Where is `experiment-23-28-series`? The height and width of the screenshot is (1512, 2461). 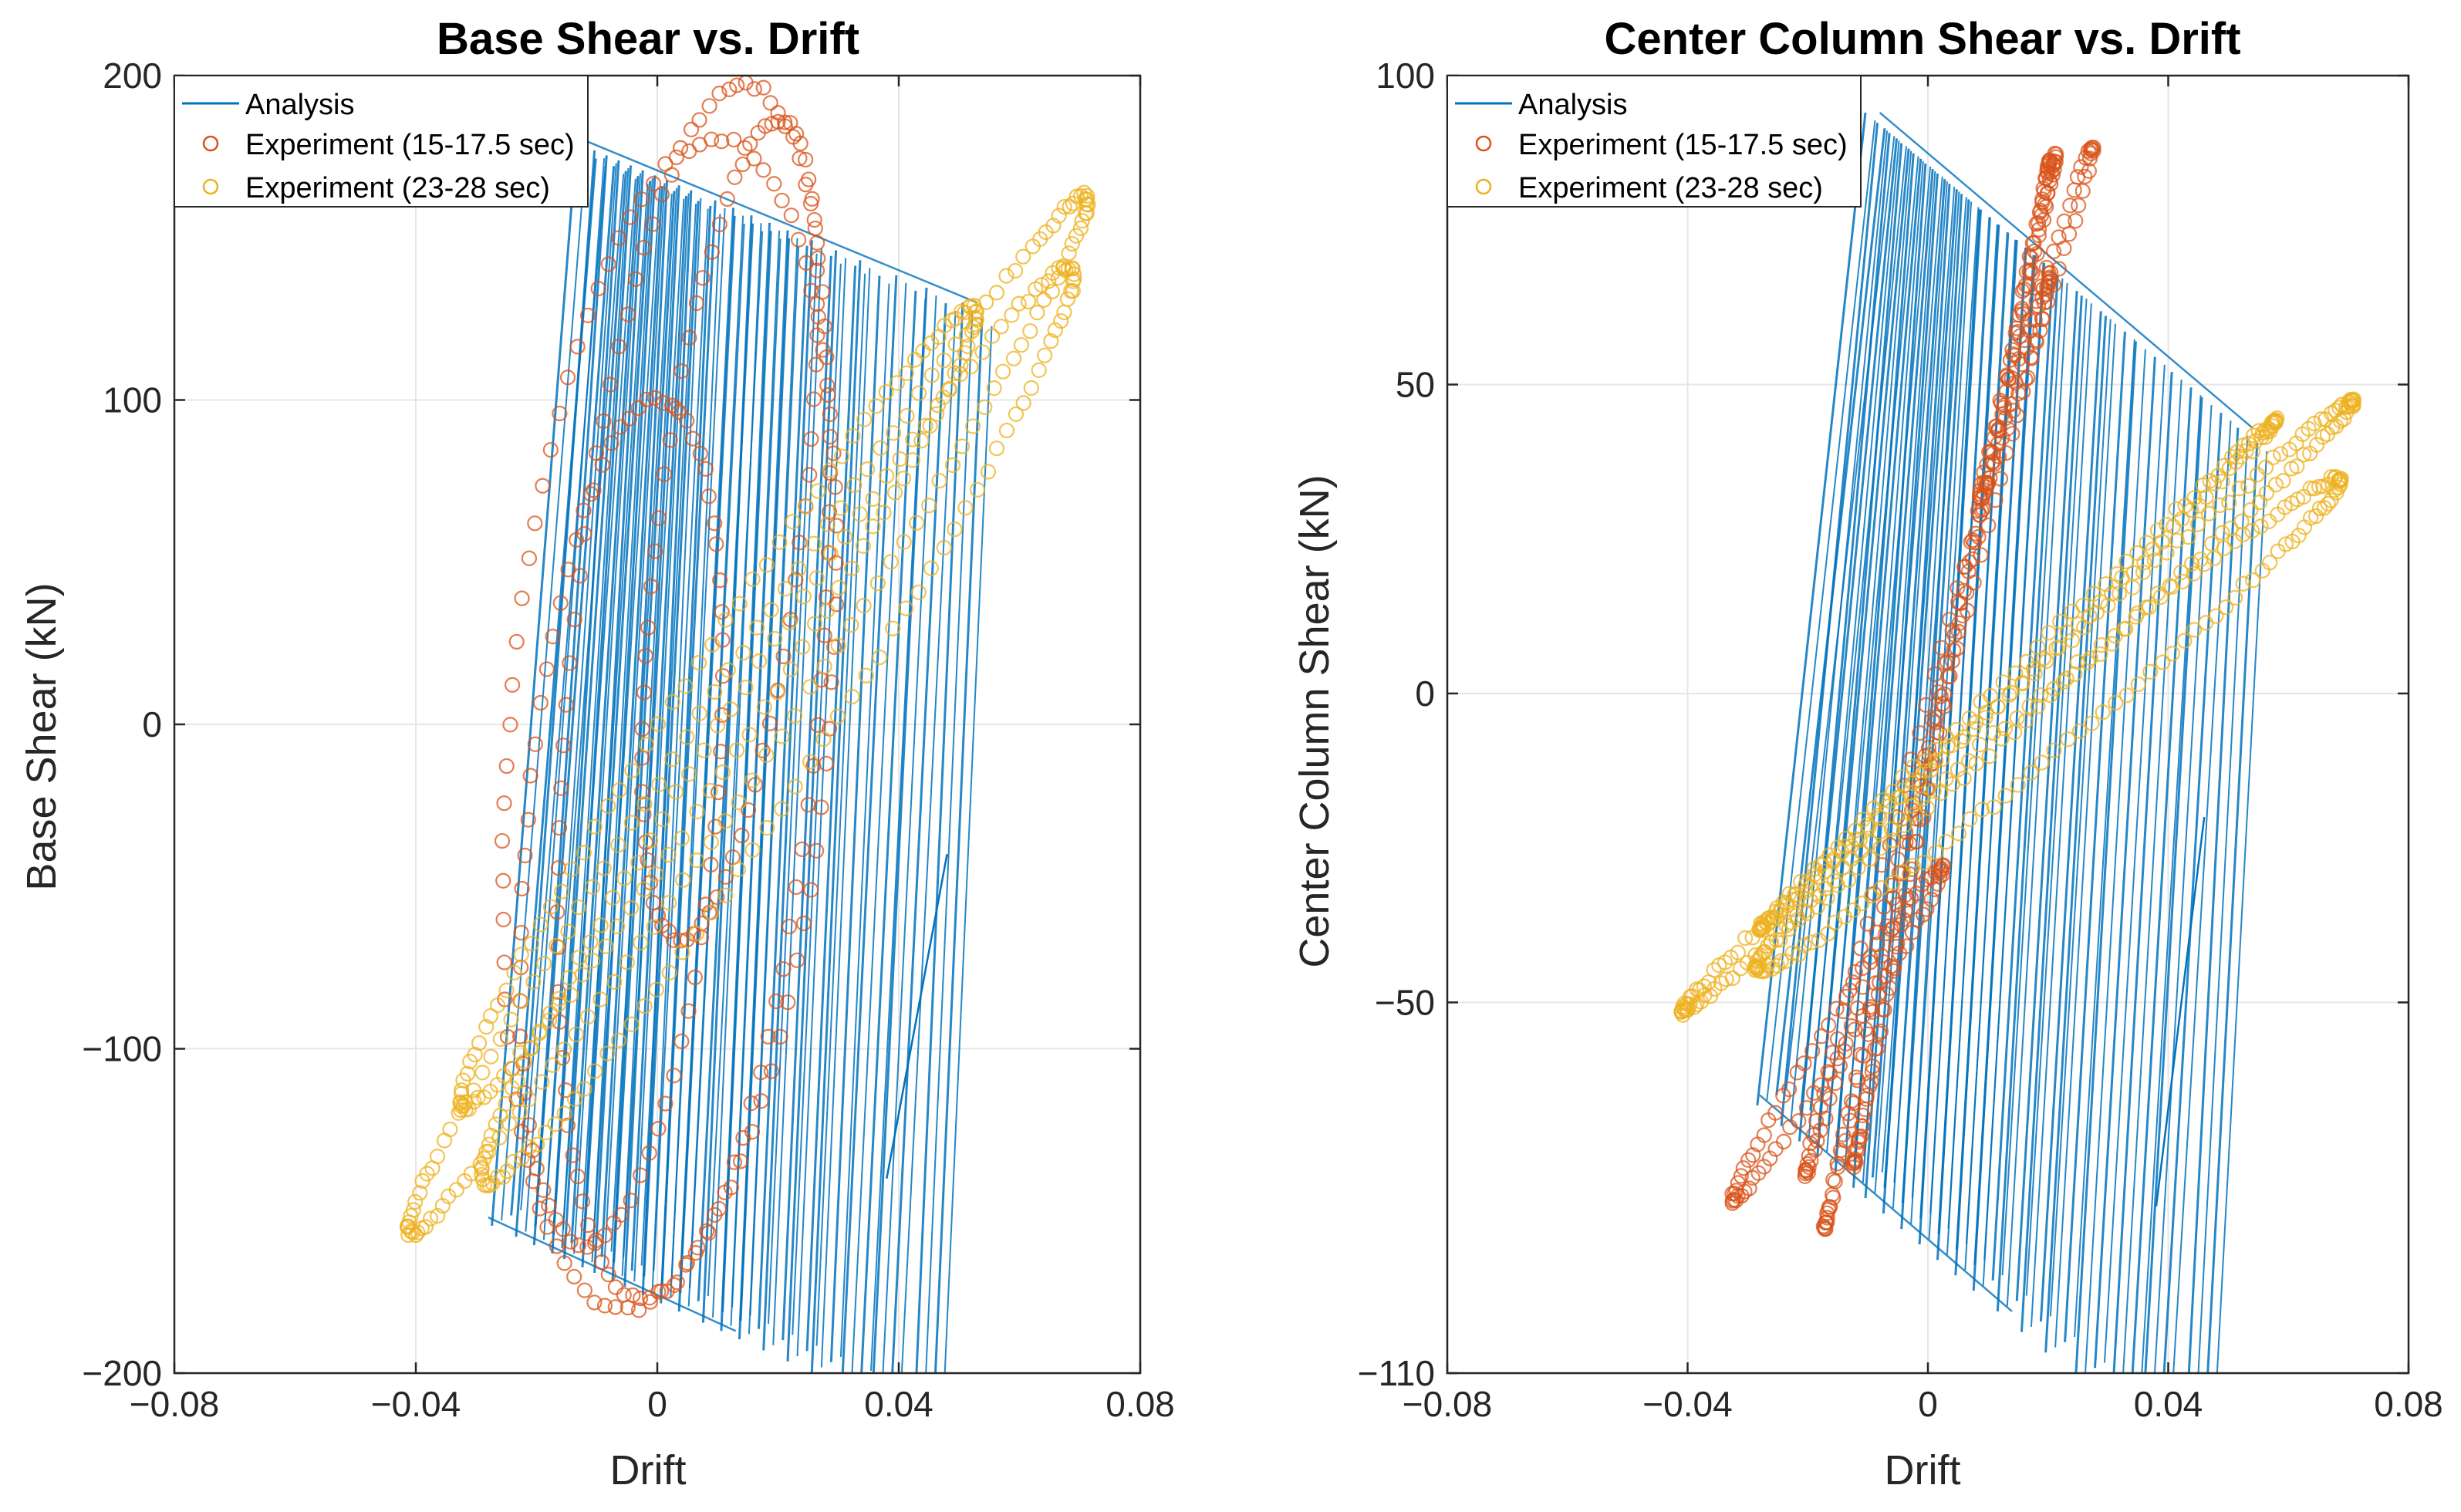 experiment-23-28-series is located at coordinates (2017, 707).